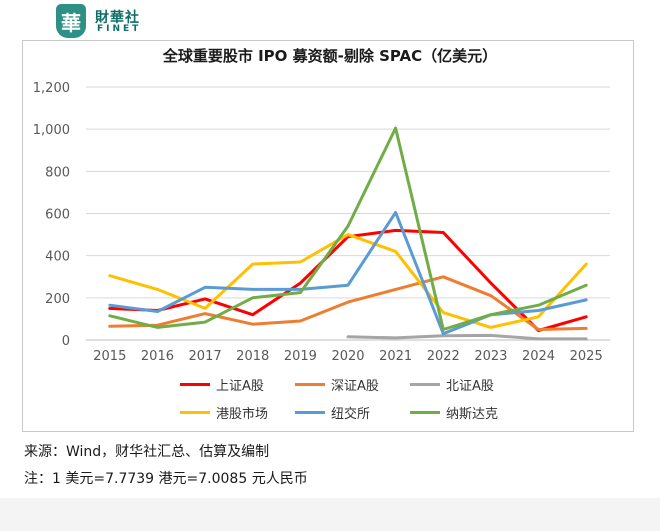 The height and width of the screenshot is (531, 660). I want to click on legend-label: 上证A股, so click(240, 386).